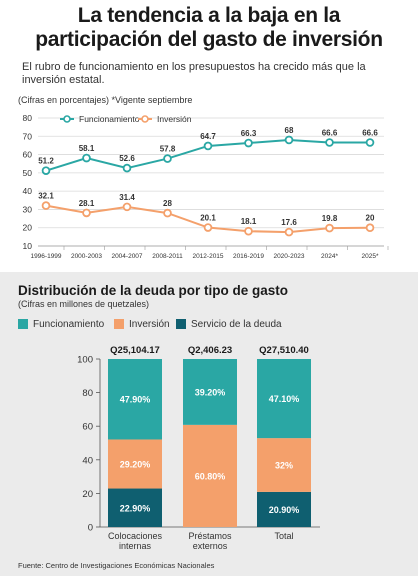 The height and width of the screenshot is (576, 418). What do you see at coordinates (28, 246) in the screenshot?
I see `y-tick-label: 10` at bounding box center [28, 246].